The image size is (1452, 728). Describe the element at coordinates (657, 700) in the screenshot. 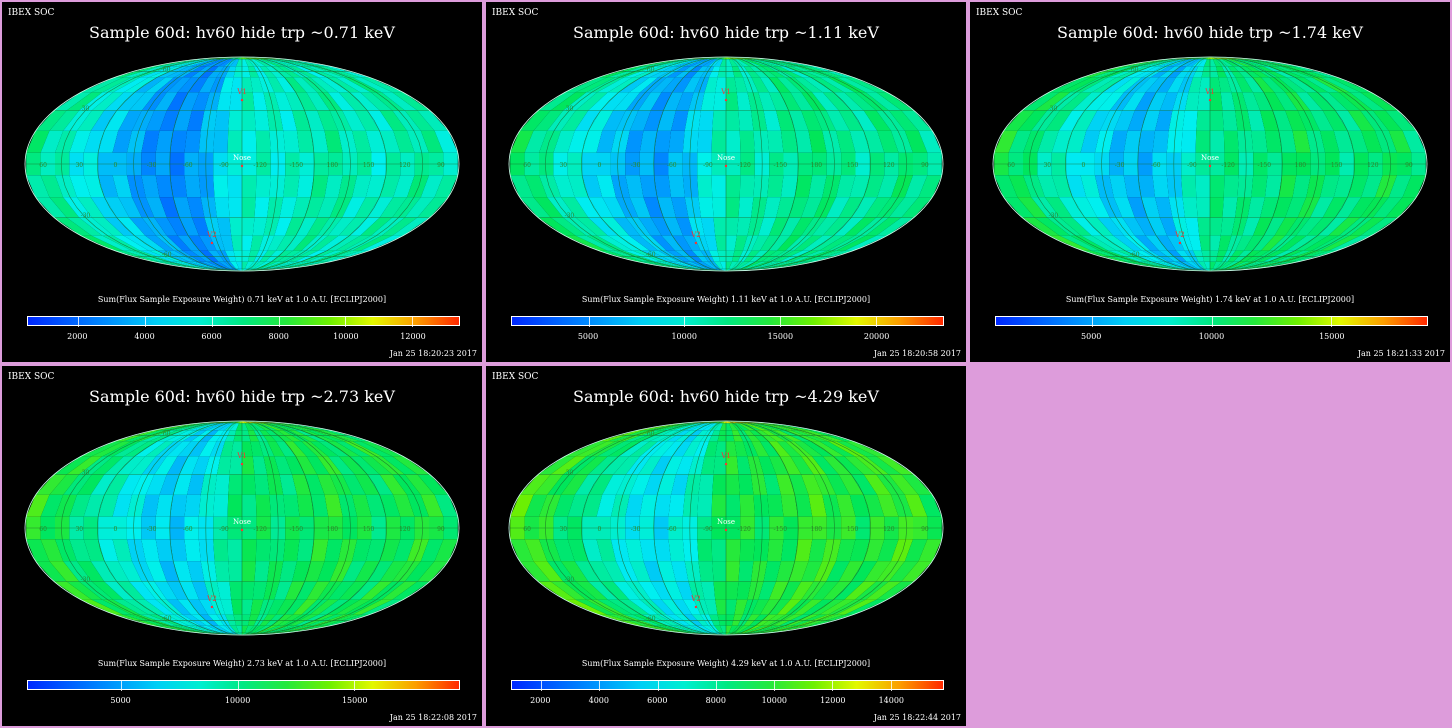

I see `colorbar-tick-label: 6000` at that location.